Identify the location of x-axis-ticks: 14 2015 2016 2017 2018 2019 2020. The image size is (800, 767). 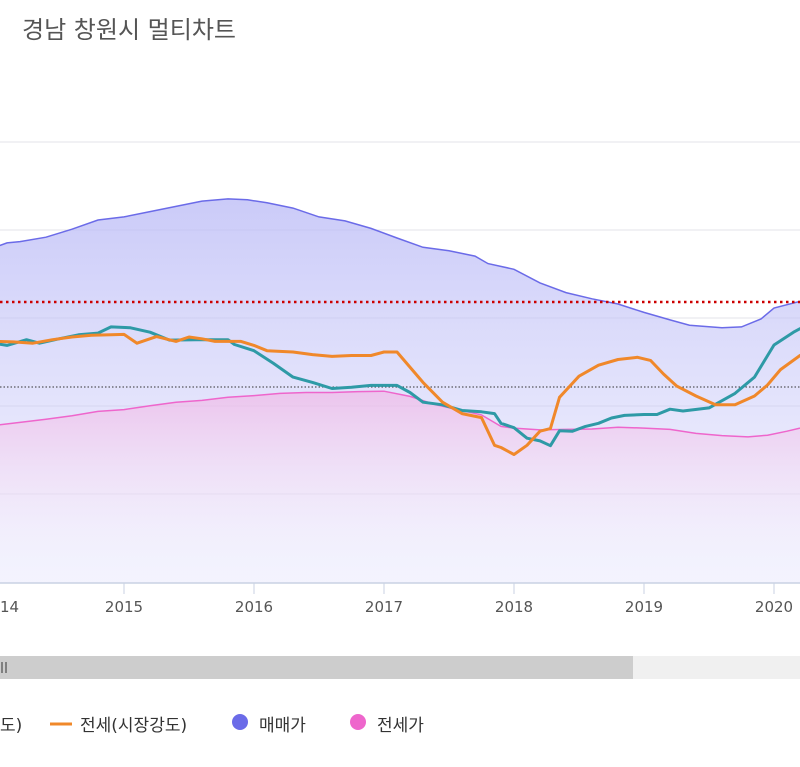
(396, 599).